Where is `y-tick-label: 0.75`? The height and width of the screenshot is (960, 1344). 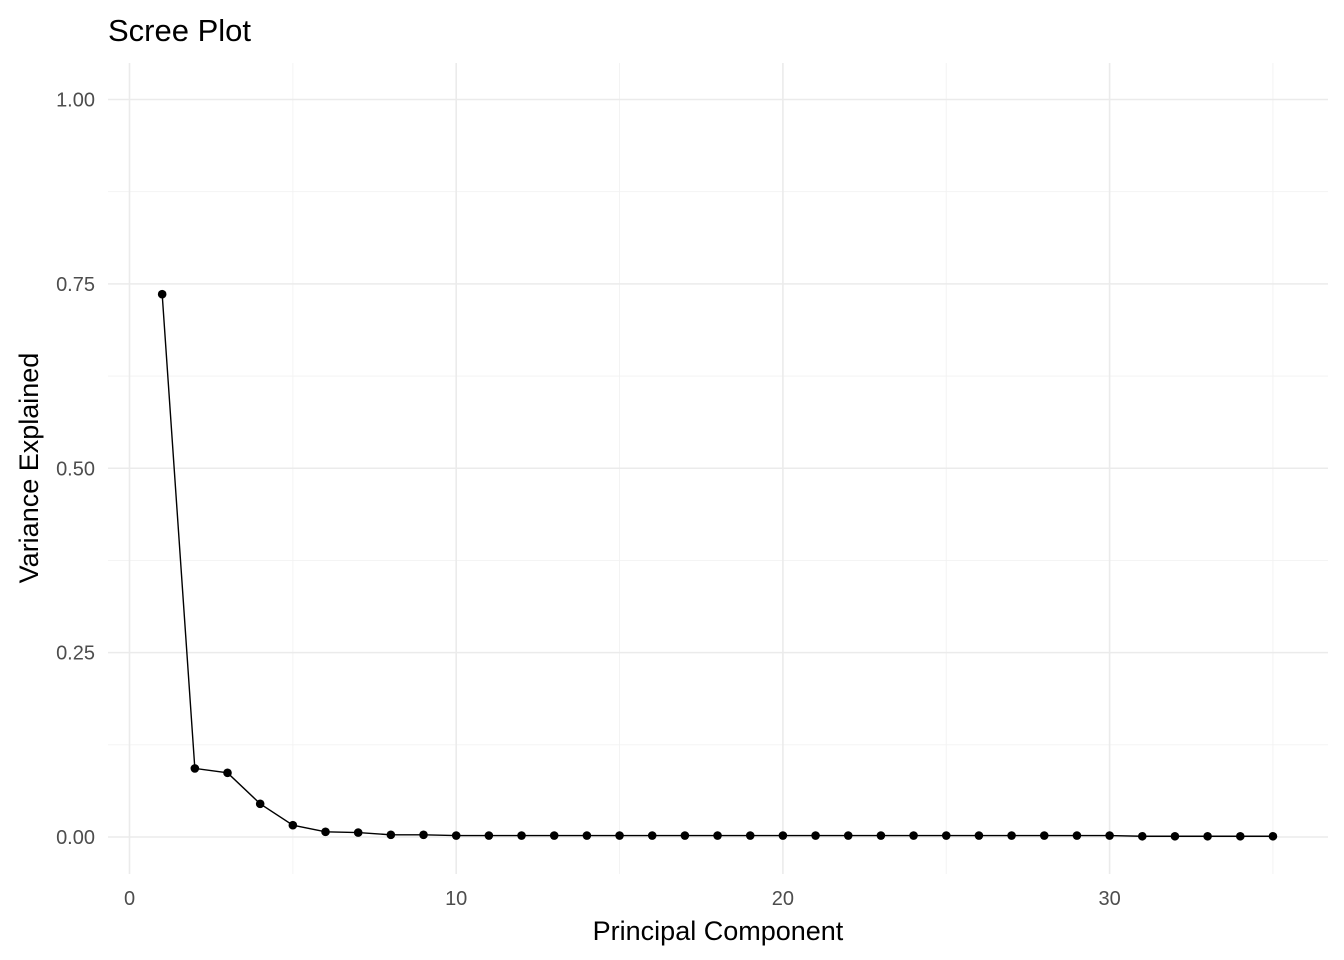
y-tick-label: 0.75 is located at coordinates (75, 285).